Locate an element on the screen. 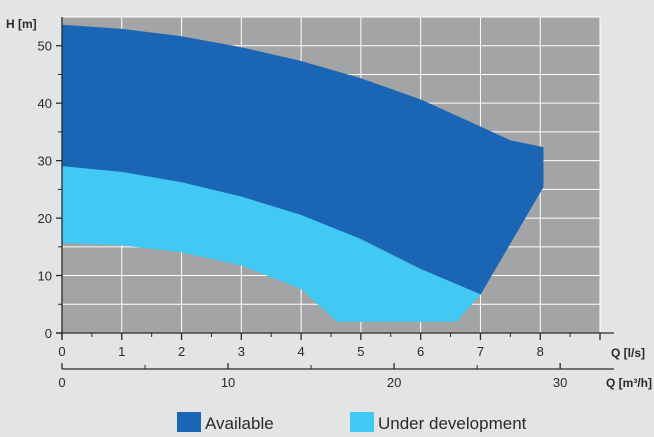 The image size is (654, 437). y-tick-label-0: 0 is located at coordinates (48, 333).